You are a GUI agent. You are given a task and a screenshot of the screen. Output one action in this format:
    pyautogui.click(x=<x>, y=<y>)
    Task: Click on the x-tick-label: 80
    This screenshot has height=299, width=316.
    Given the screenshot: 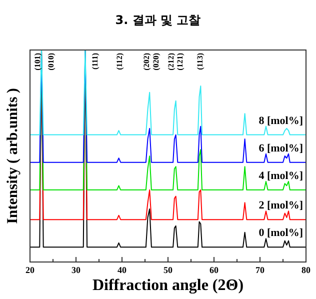 What is the action you would take?
    pyautogui.click(x=306, y=270)
    